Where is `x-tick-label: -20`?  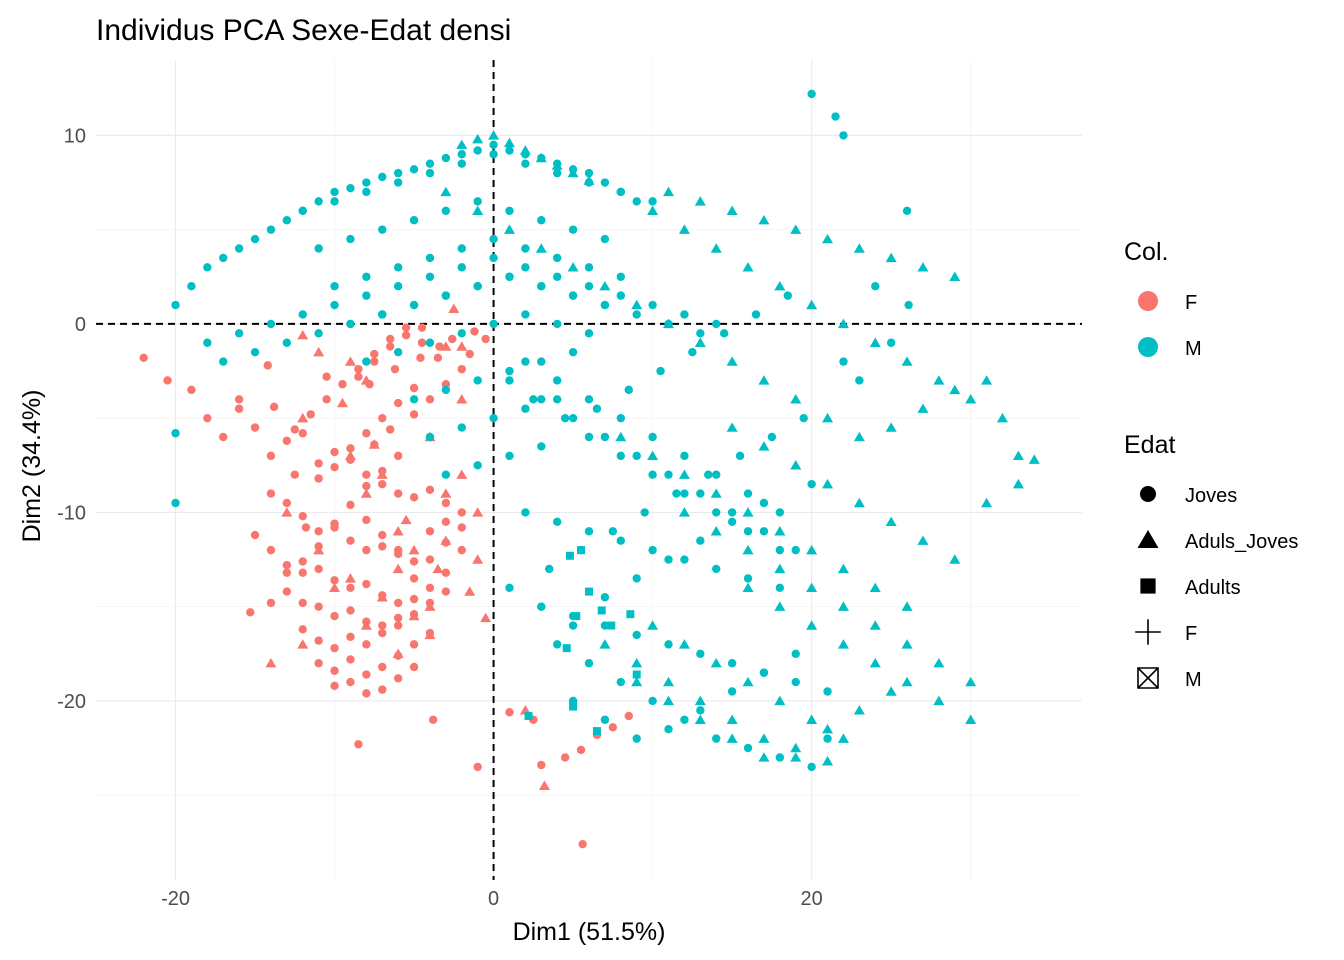
x-tick-label: -20 is located at coordinates (175, 899).